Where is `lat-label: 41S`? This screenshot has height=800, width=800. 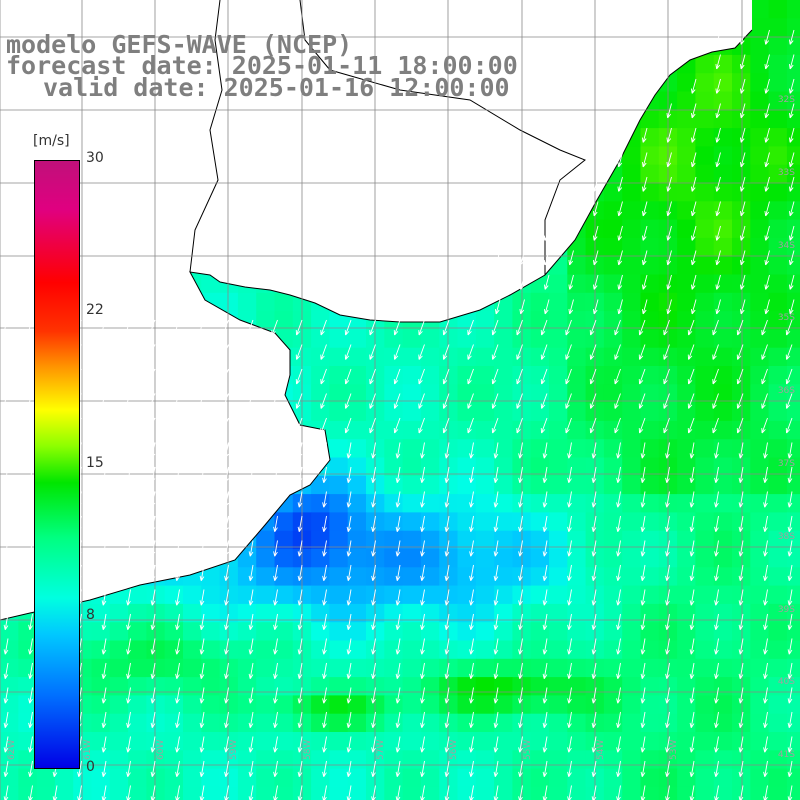
lat-label: 41S is located at coordinates (786, 755).